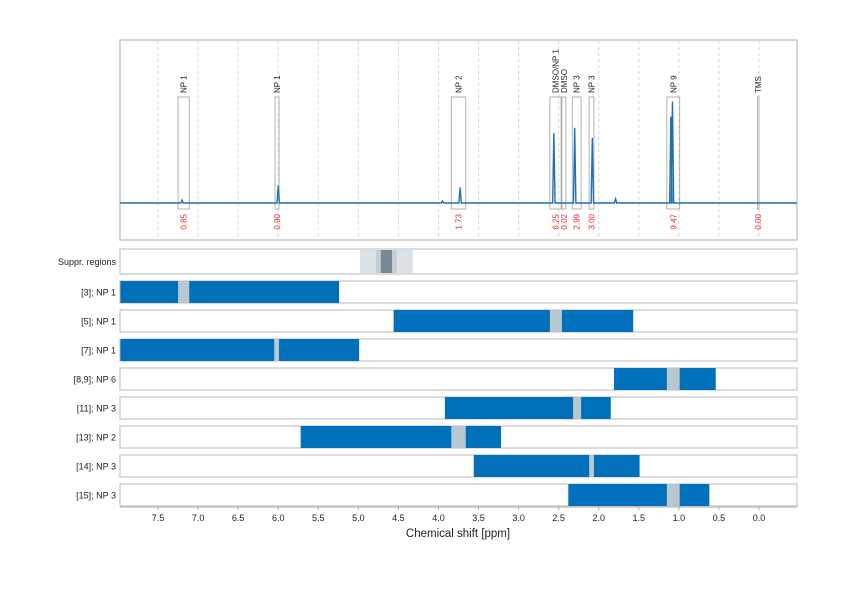 The image size is (842, 595). What do you see at coordinates (96, 438) in the screenshot?
I see `row-label: [13]; NP 2` at bounding box center [96, 438].